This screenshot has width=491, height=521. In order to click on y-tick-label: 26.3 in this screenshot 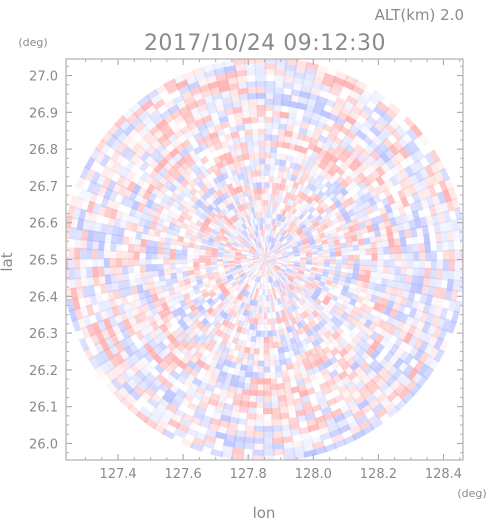, I will do `click(43, 334)`.